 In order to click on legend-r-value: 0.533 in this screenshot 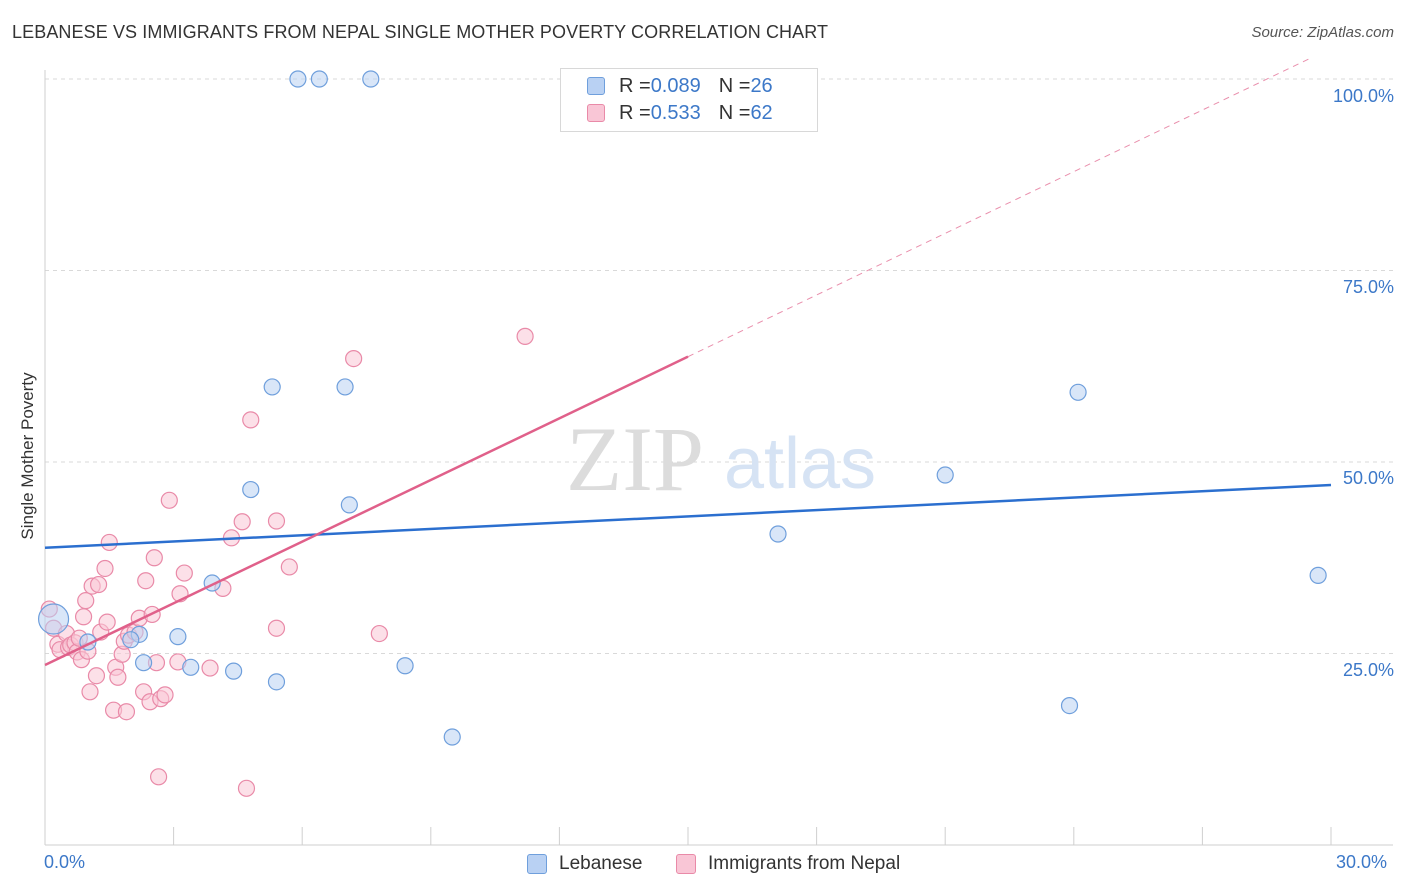, I will do `click(675, 112)`.